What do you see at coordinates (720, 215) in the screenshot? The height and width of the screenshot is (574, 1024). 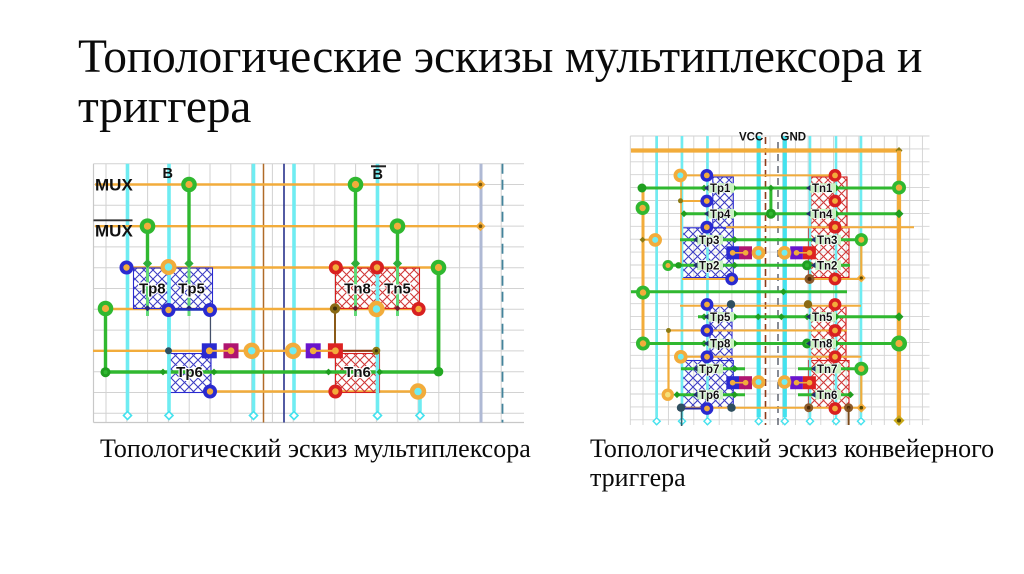 I see `svg-text: Tp4` at bounding box center [720, 215].